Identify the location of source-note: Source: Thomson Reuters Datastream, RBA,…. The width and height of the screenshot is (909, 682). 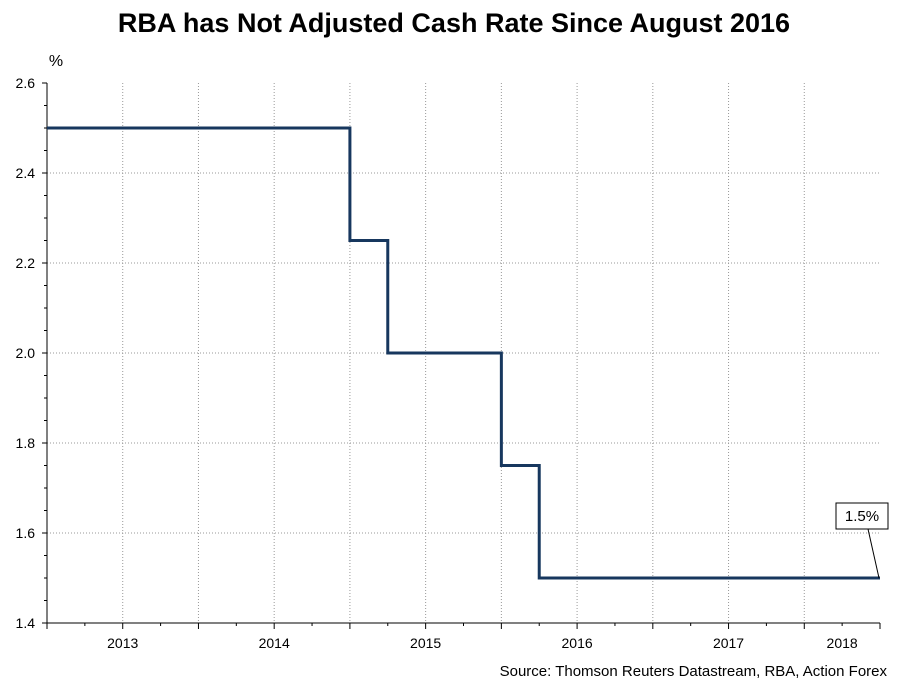
(694, 671).